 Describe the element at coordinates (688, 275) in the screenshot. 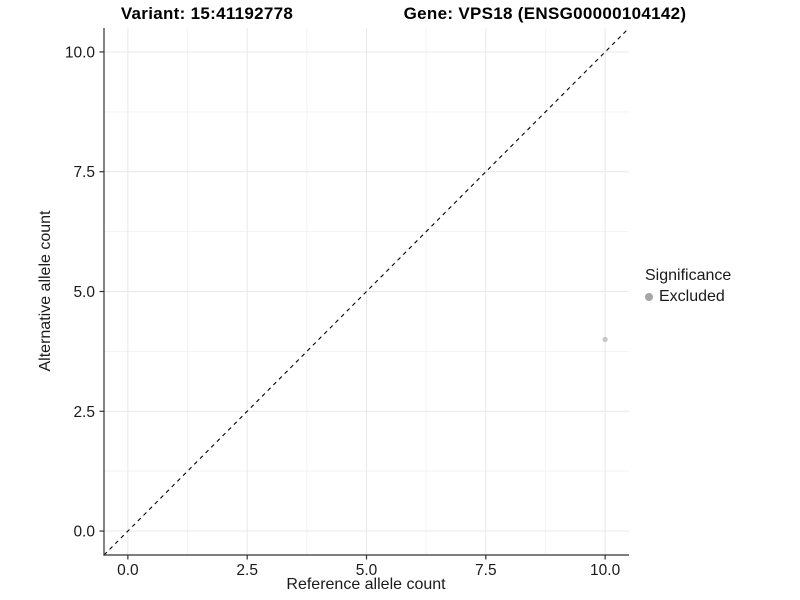

I see `legend-title: Significance` at that location.